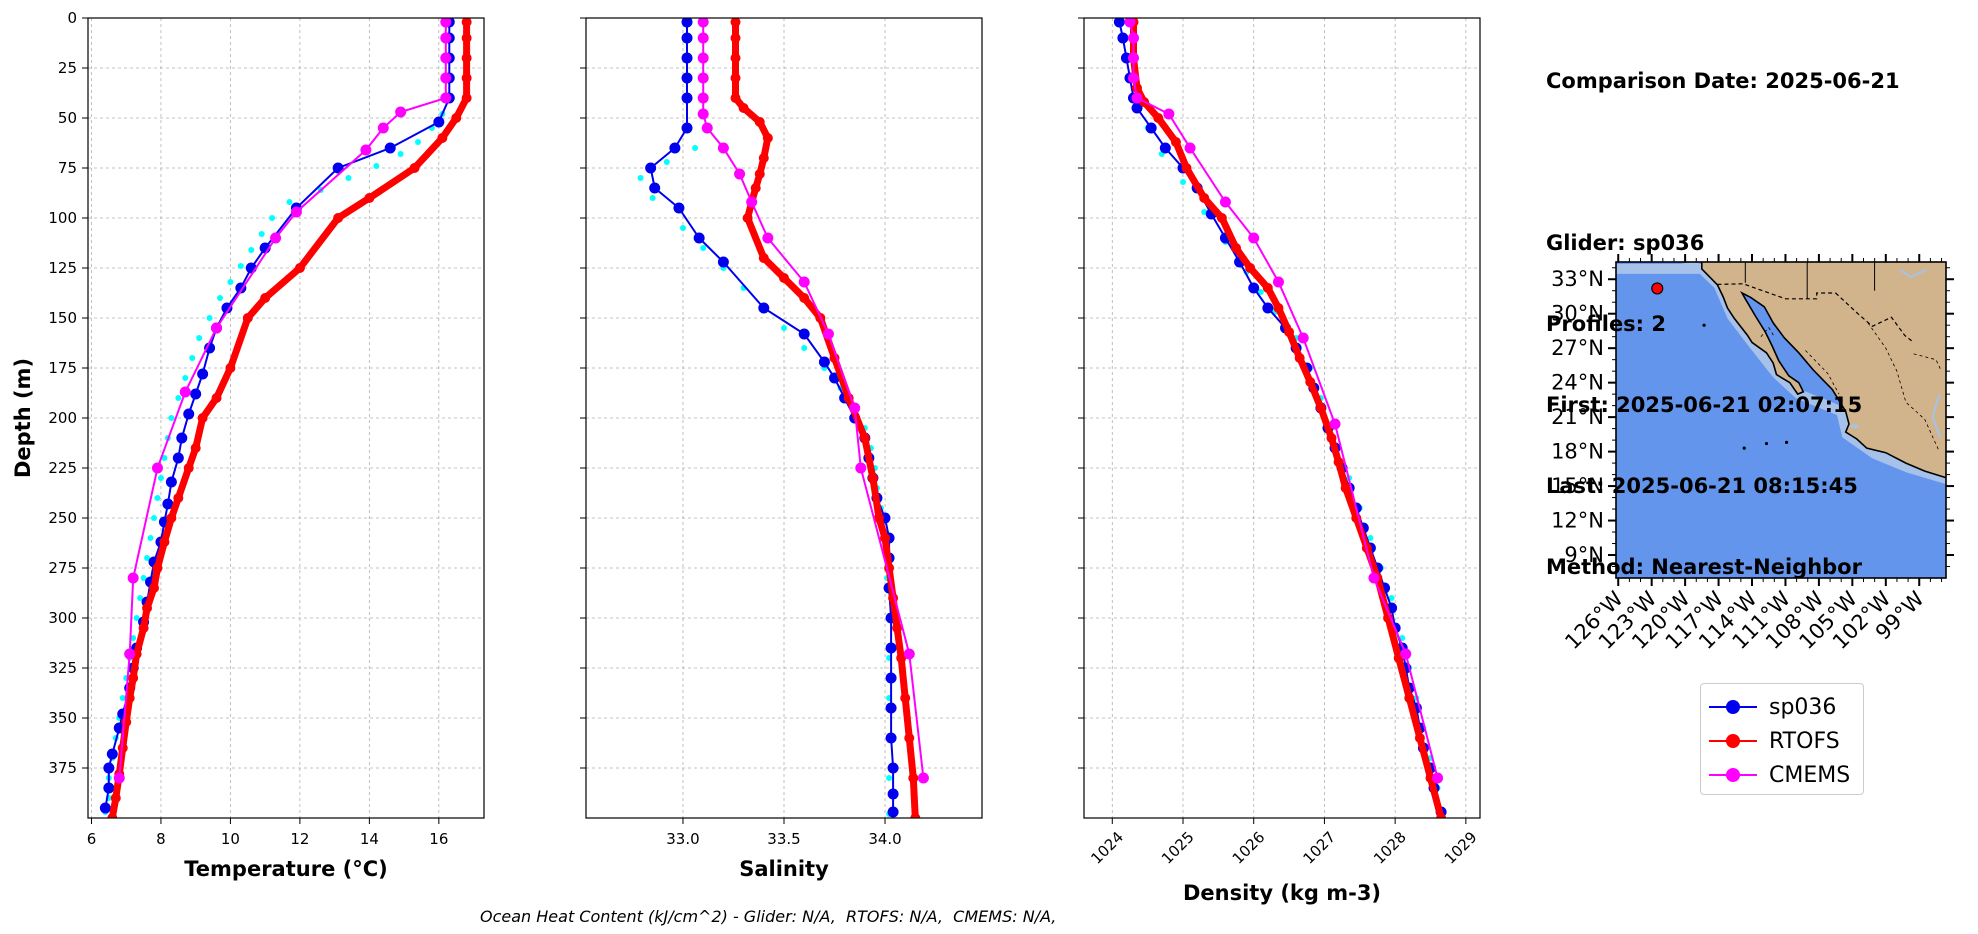 This screenshot has height=934, width=1978. I want to click on depth-axis-label: Depth (m), so click(23, 418).